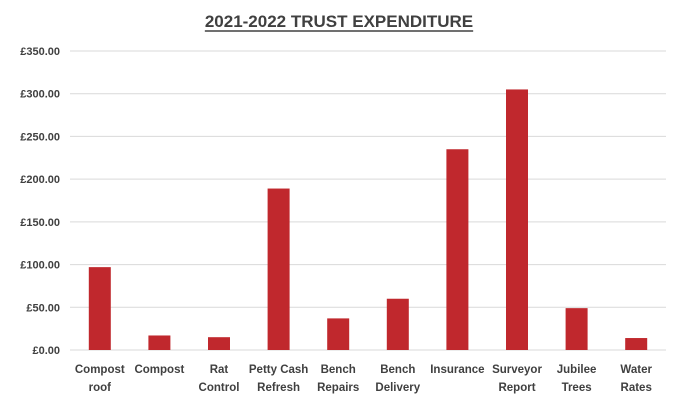 The image size is (684, 394). What do you see at coordinates (457, 370) in the screenshot?
I see `x-tick-label: Insurance` at bounding box center [457, 370].